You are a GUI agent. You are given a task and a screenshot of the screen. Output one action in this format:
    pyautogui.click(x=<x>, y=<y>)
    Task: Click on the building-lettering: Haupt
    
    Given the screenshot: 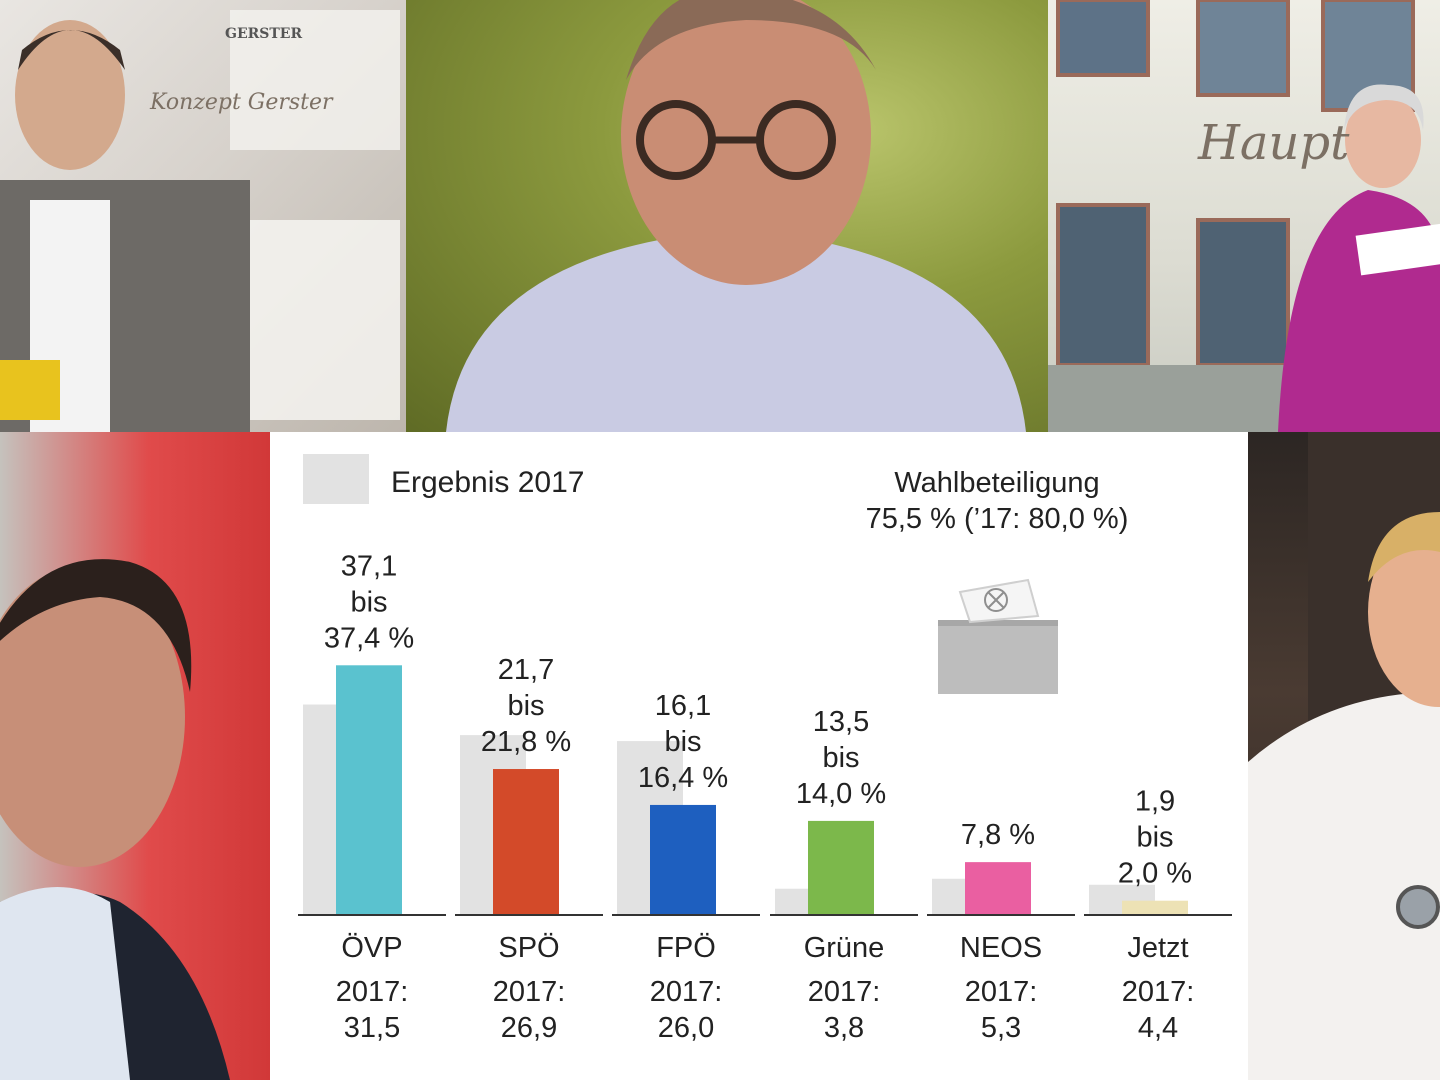 What is the action you would take?
    pyautogui.click(x=1274, y=143)
    